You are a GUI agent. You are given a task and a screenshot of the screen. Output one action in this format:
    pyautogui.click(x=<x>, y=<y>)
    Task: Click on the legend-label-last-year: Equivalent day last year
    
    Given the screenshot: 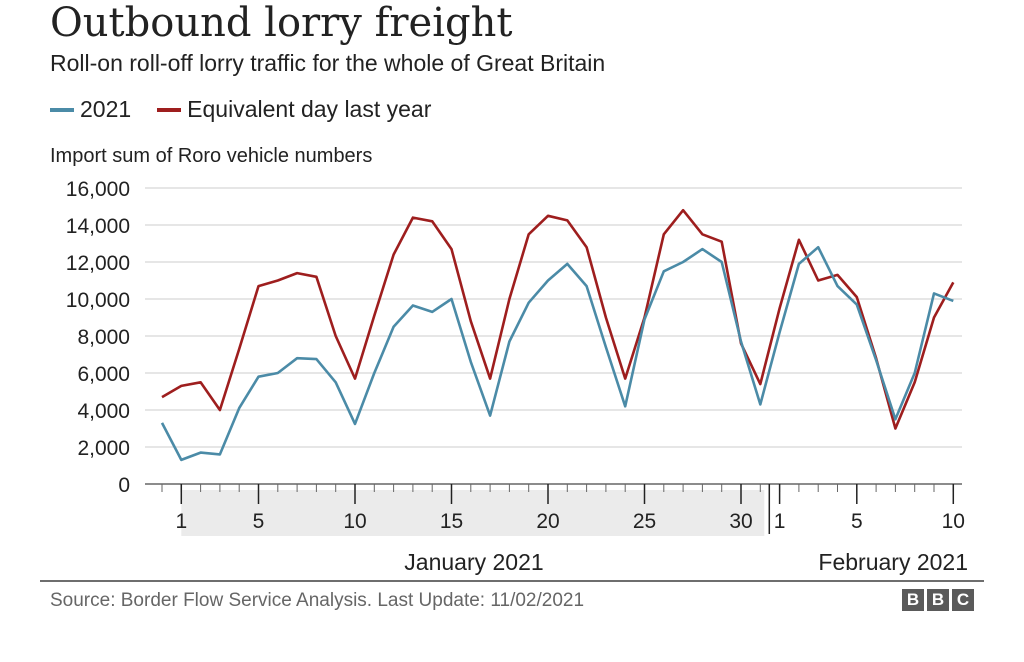 What is the action you would take?
    pyautogui.click(x=309, y=109)
    